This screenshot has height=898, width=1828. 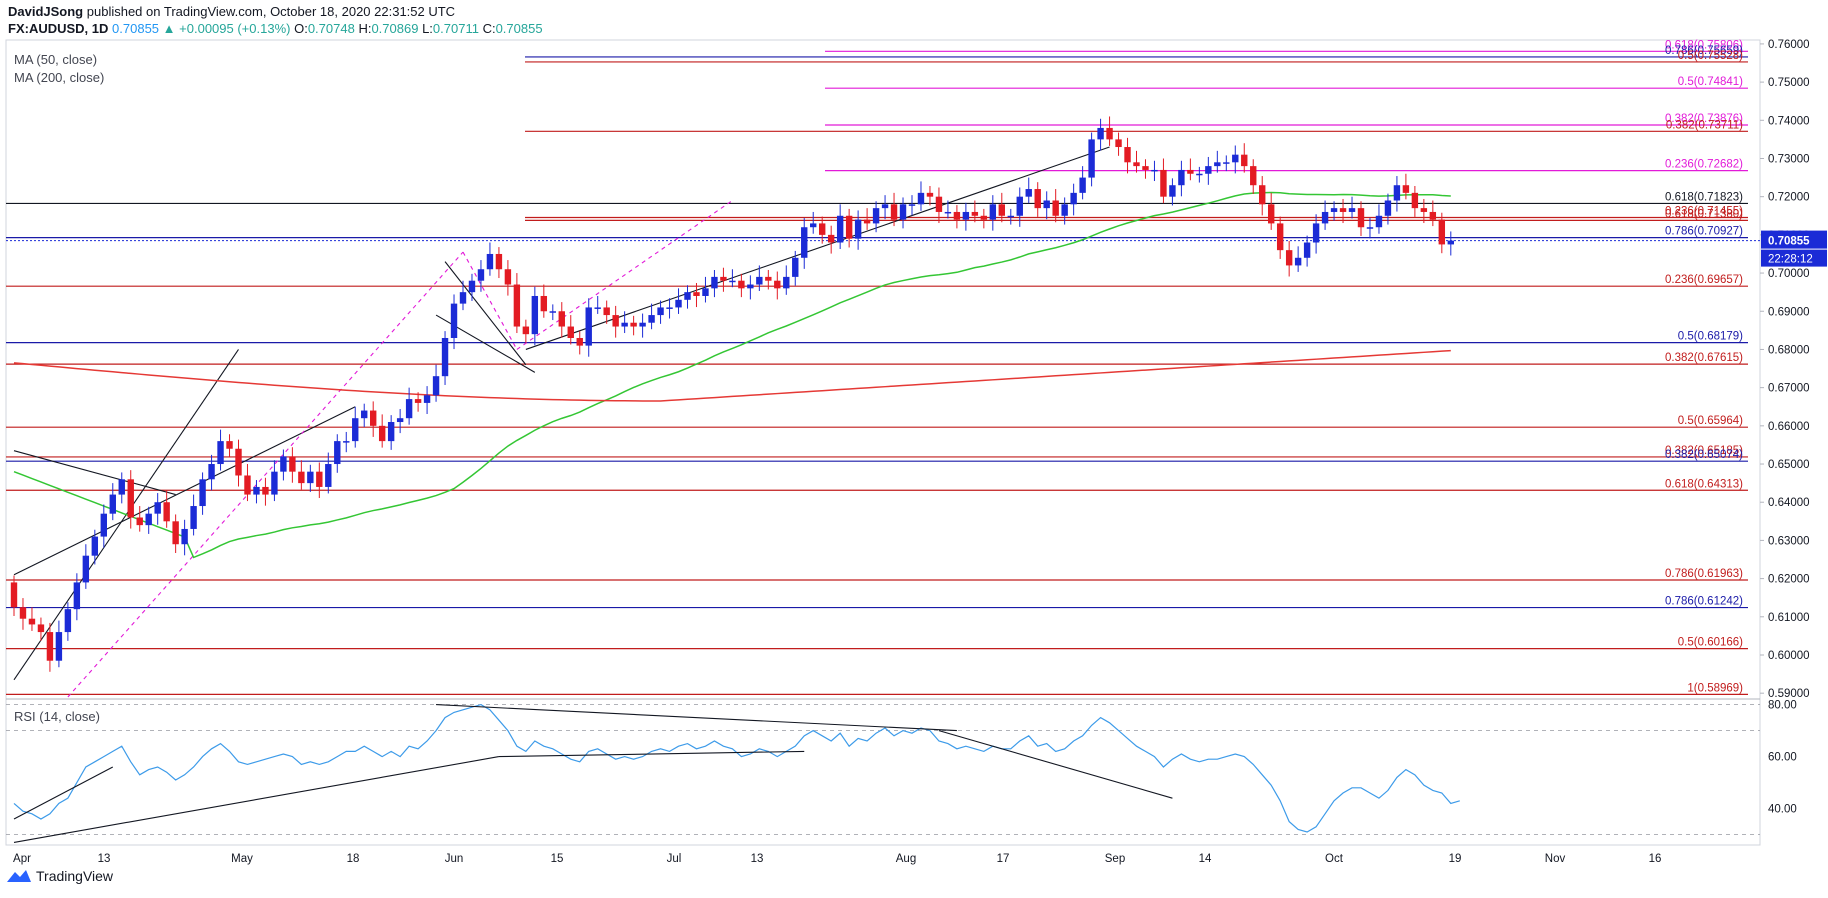 I want to click on fib-label-21: 1(0.58969), so click(x=1715, y=688).